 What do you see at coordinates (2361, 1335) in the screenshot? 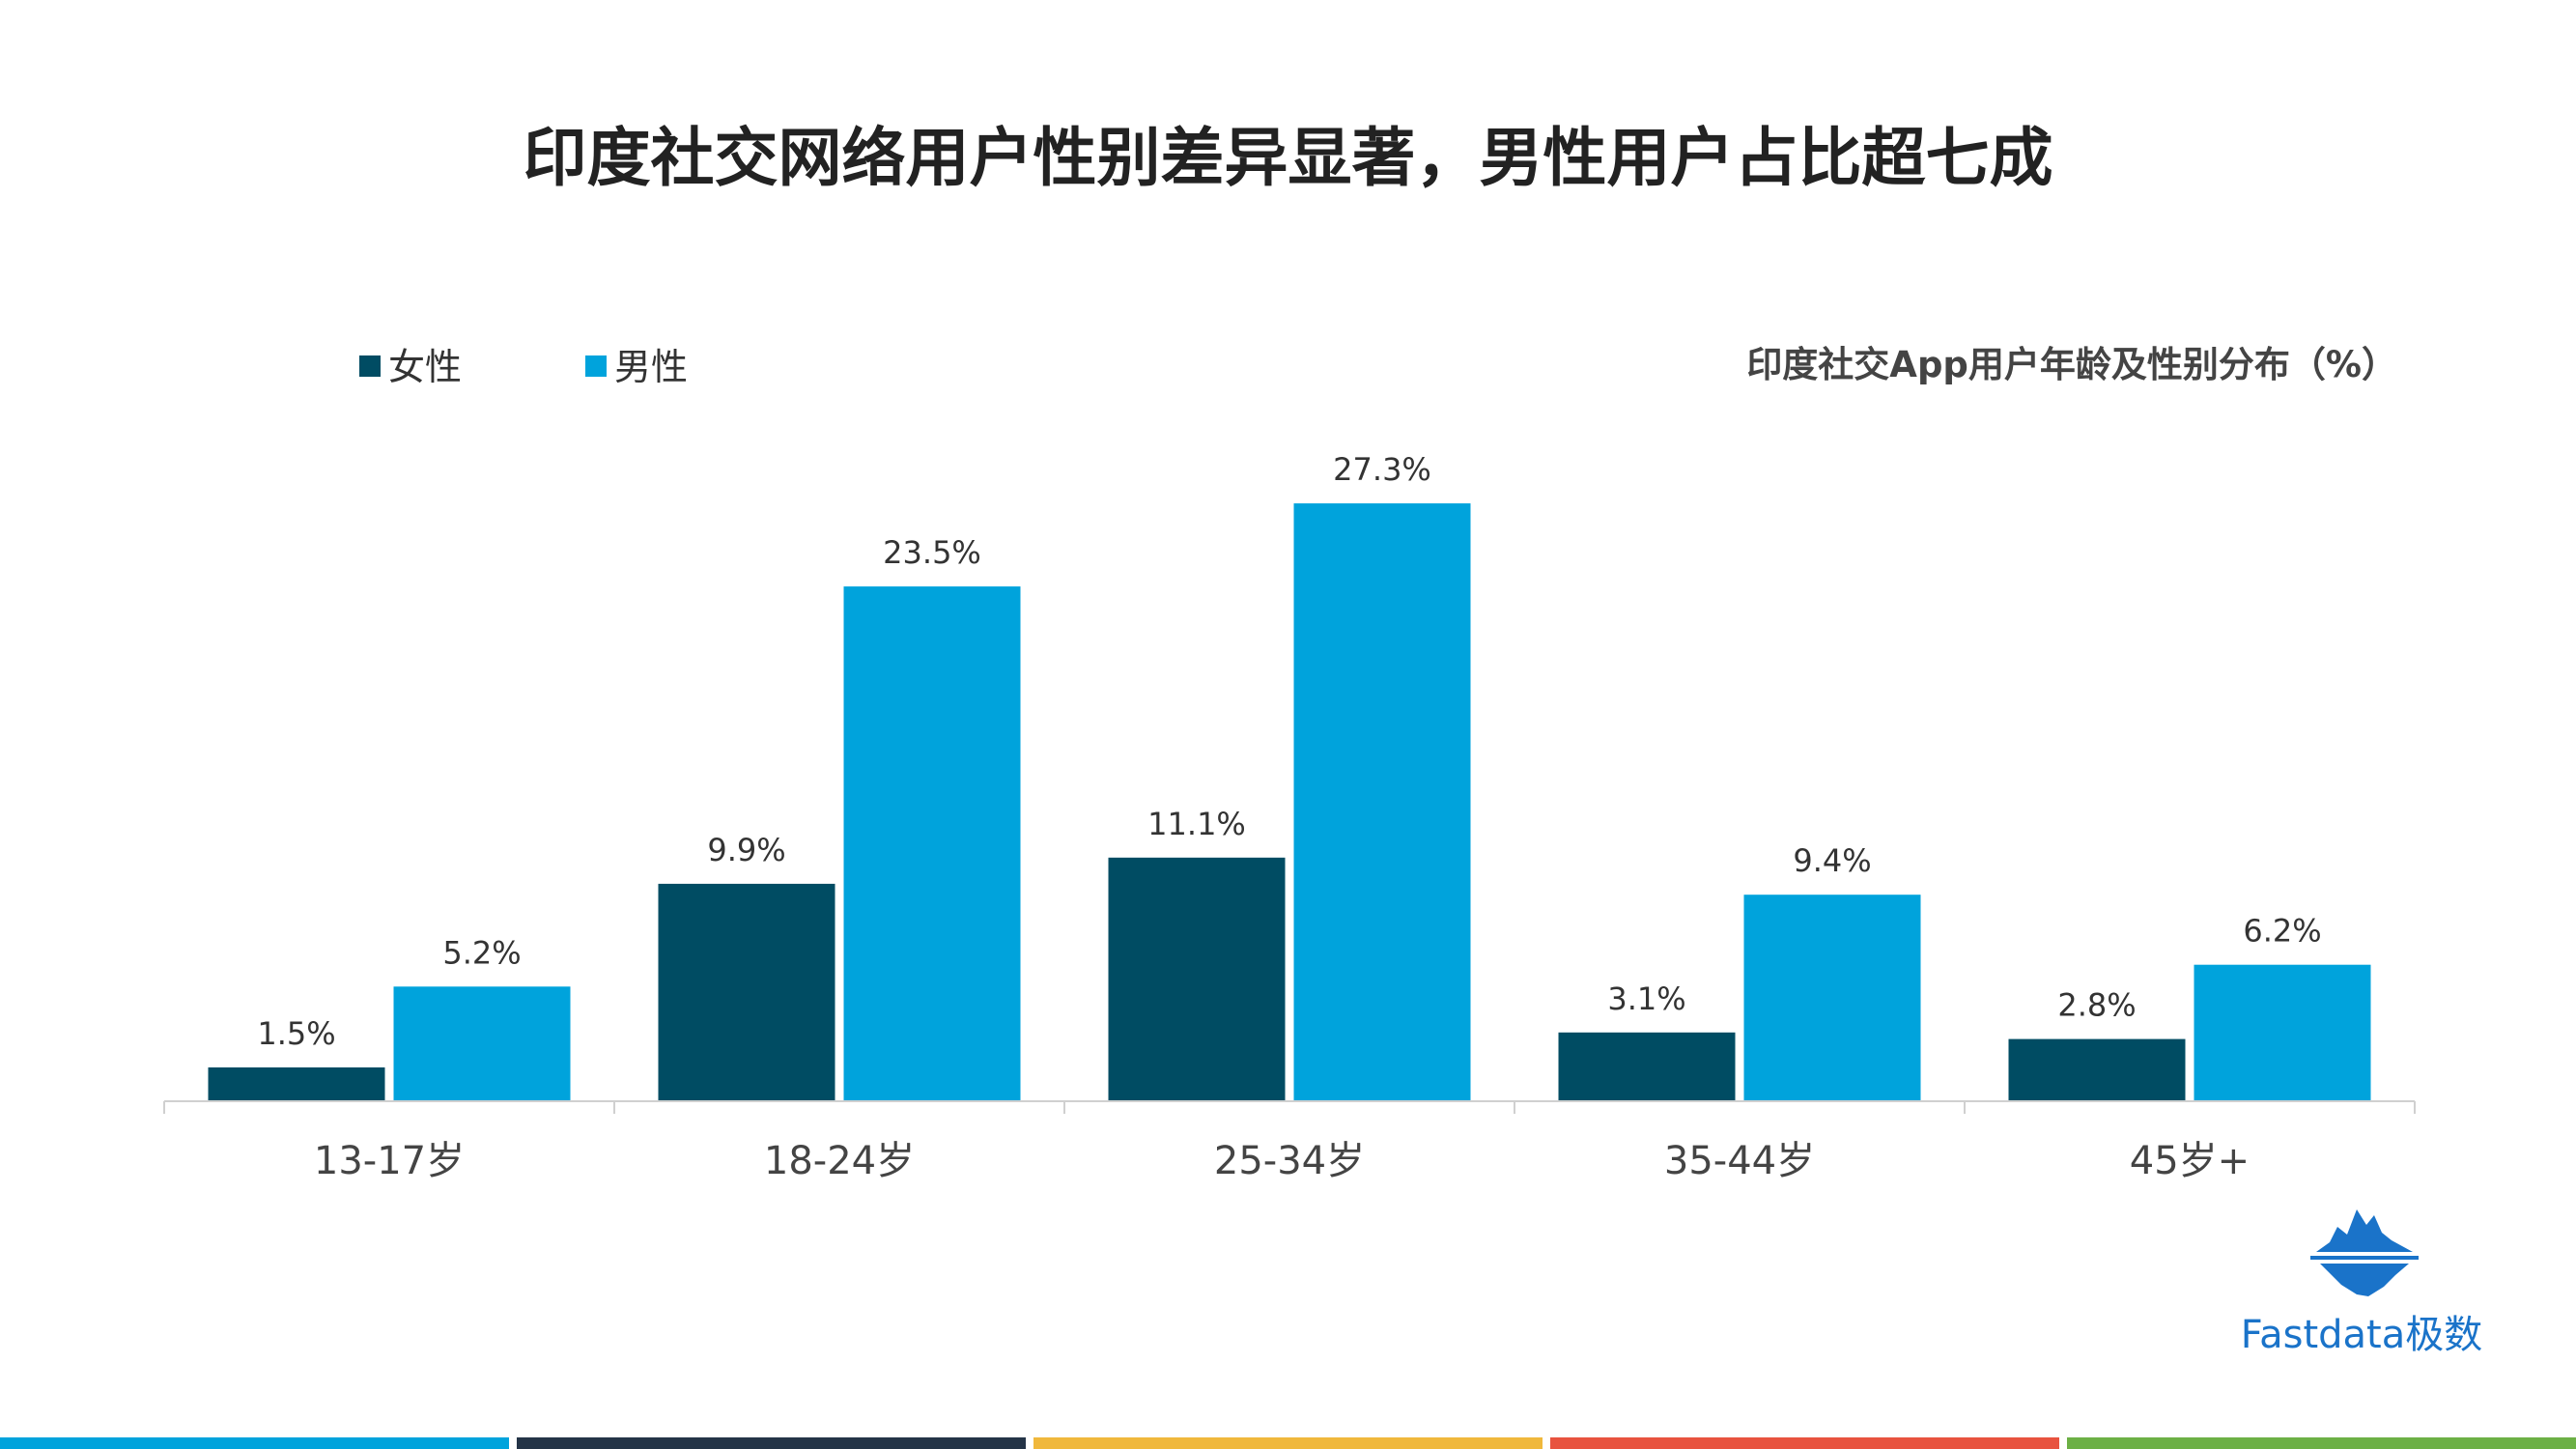
I see `brand-name: Fastdata极数` at bounding box center [2361, 1335].